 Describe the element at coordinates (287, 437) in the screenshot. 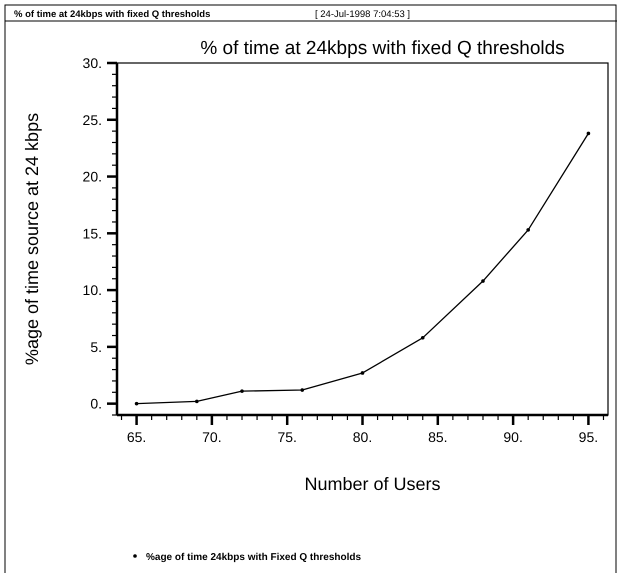

I see `x-tick-label: 75.` at that location.